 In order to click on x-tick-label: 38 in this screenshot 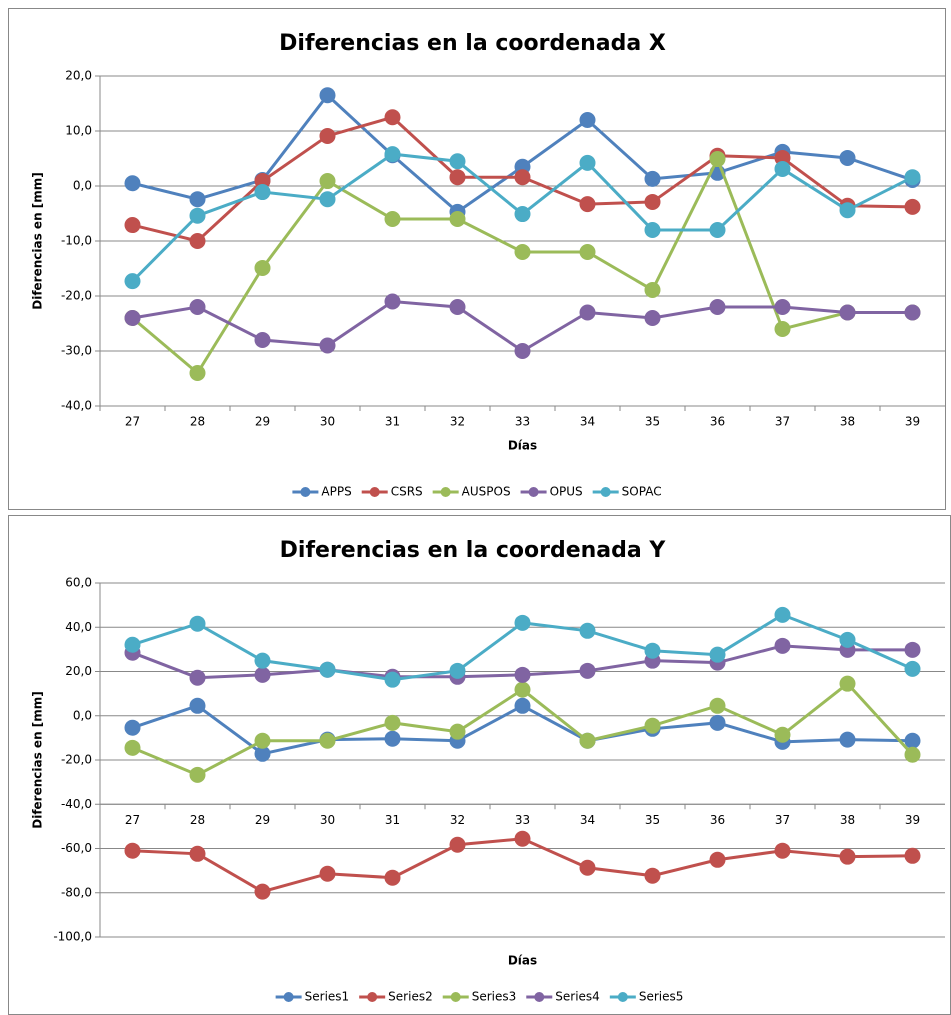, I will do `click(847, 820)`.